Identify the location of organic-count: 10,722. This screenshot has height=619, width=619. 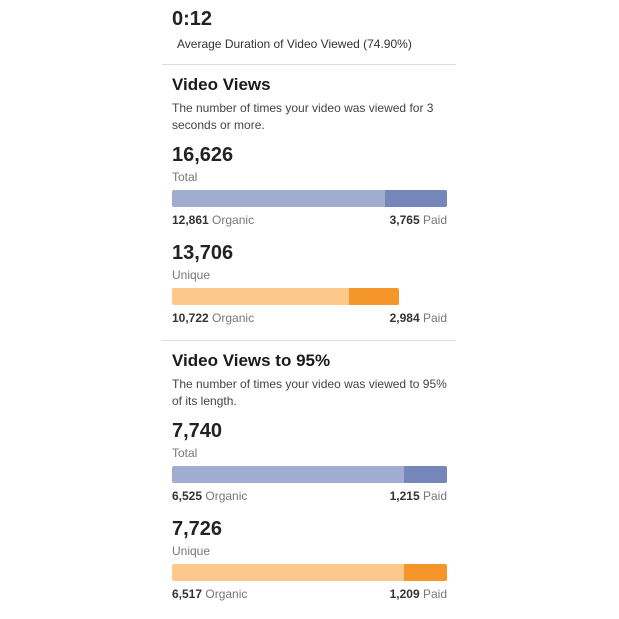
(190, 318).